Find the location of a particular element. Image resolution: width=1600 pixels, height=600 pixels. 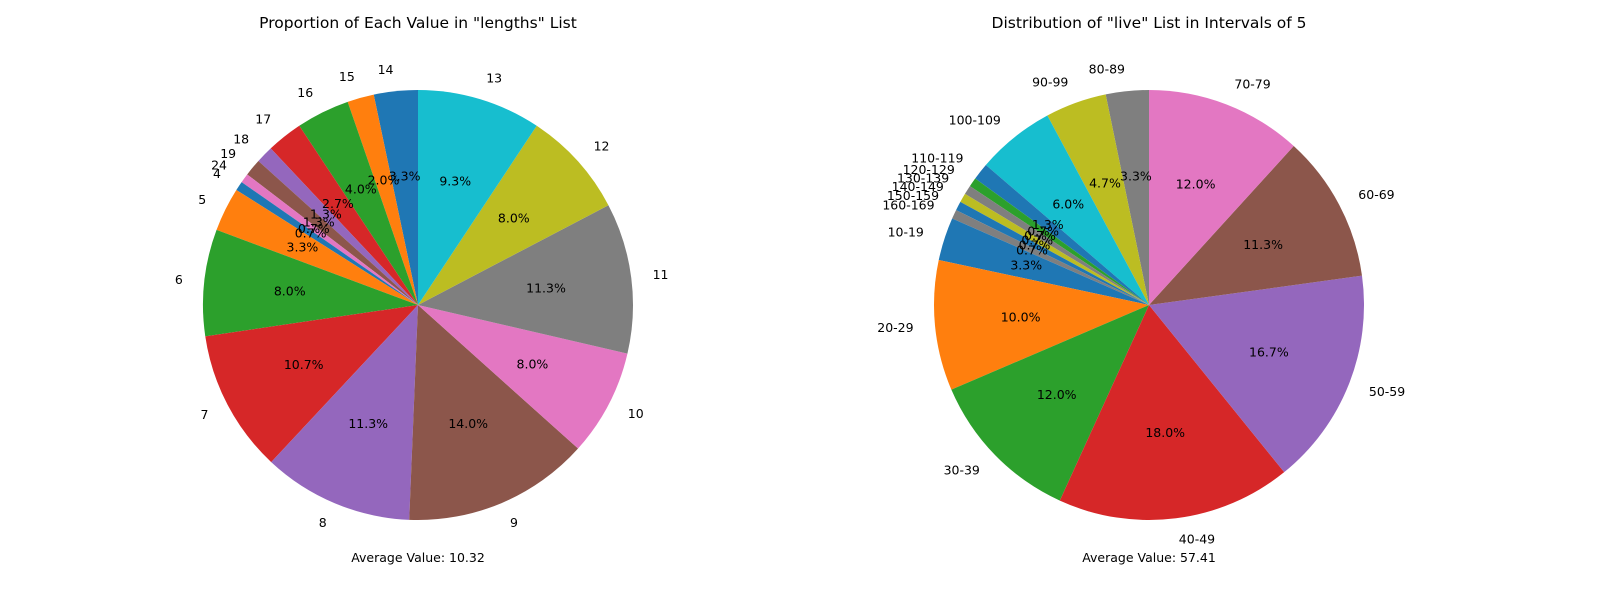

slice-label-10: 10 is located at coordinates (636, 413).